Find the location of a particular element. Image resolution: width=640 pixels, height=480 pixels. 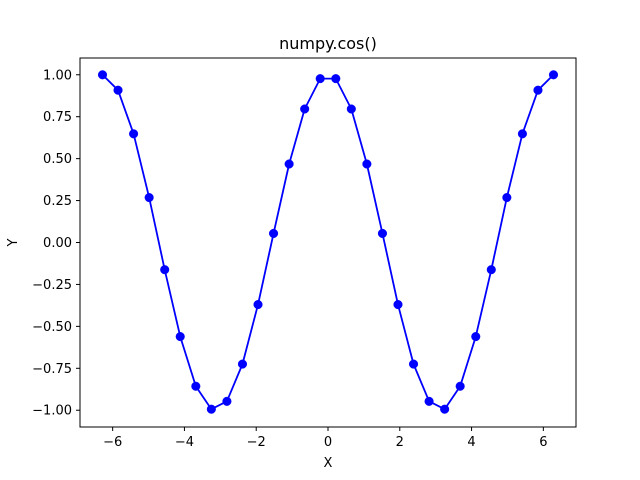

x-tick-label: 0 is located at coordinates (328, 442).